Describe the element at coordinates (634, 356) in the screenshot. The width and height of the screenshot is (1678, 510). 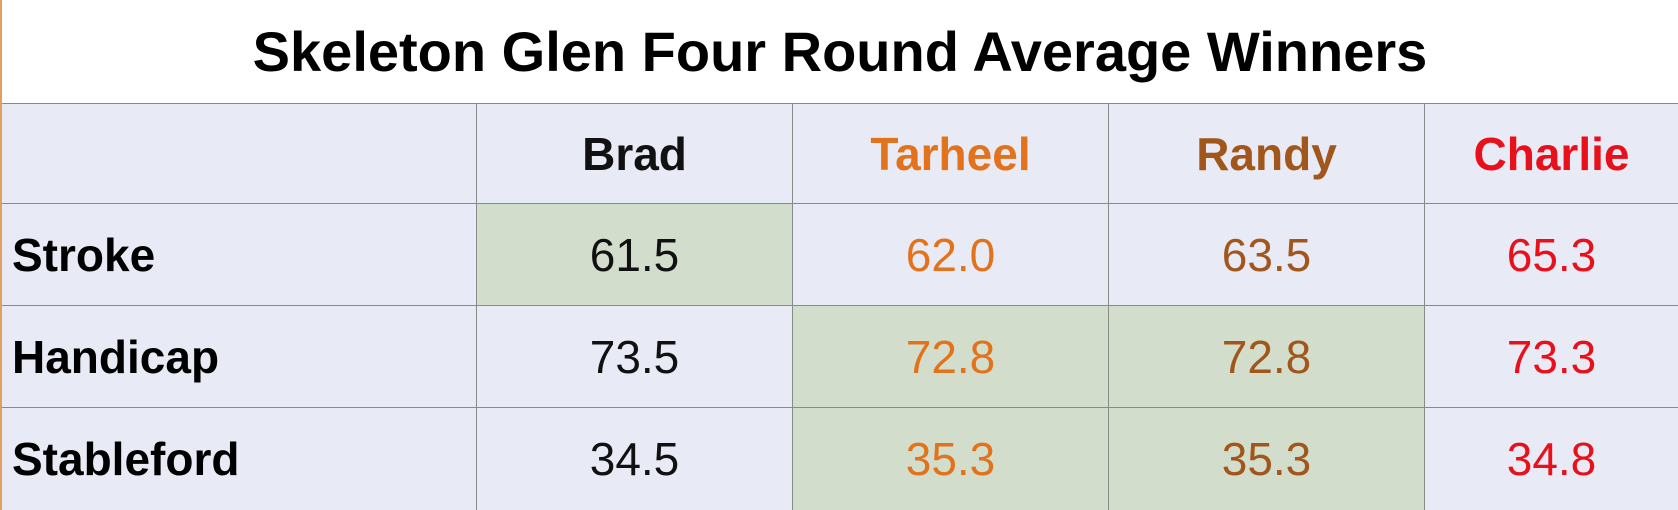
I see `value-cell: 73.5` at that location.